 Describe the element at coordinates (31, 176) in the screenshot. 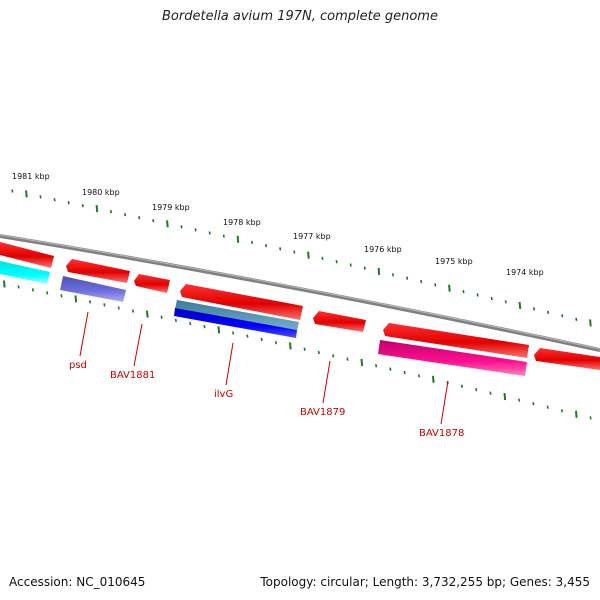

I see `scale-label-1981: 1981 kbp` at that location.